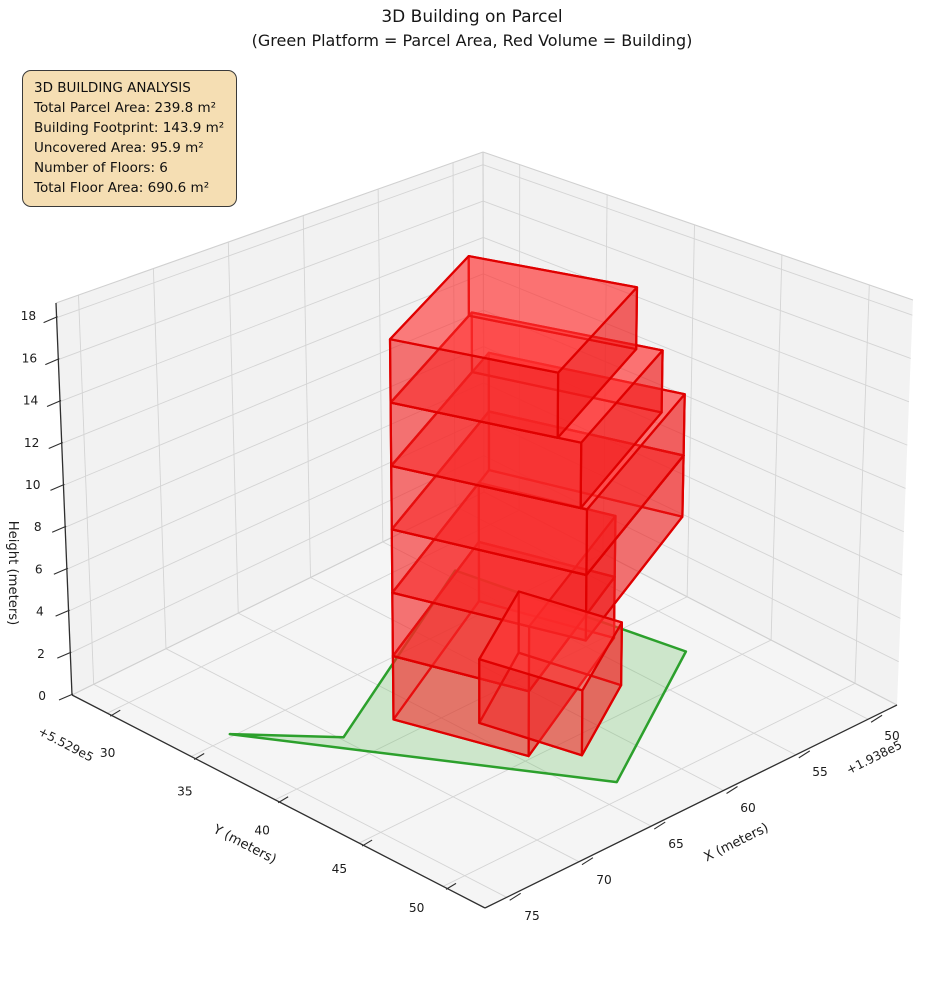 The height and width of the screenshot is (992, 944). Describe the element at coordinates (125, 108) in the screenshot. I see `info-line-parcel-area: Total Parcel Area: 239.8 m²` at that location.